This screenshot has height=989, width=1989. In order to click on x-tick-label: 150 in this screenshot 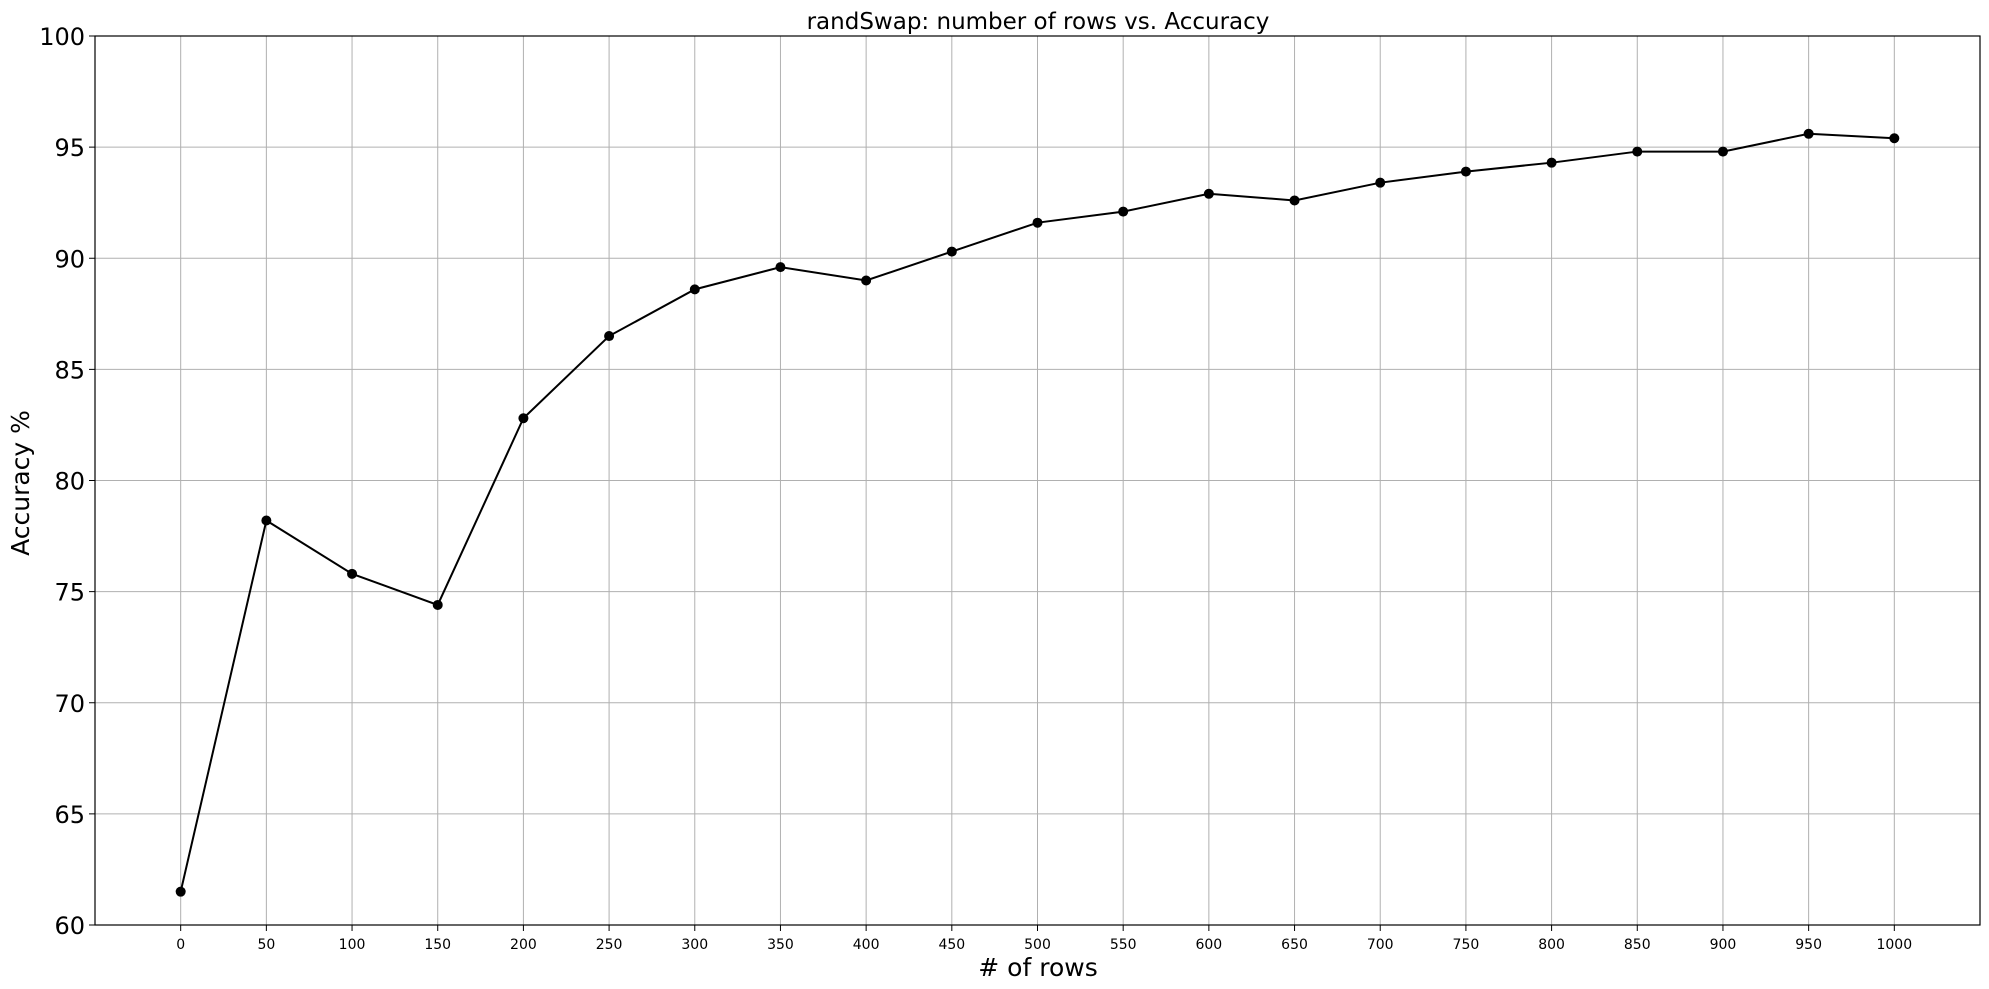, I will do `click(437, 945)`.